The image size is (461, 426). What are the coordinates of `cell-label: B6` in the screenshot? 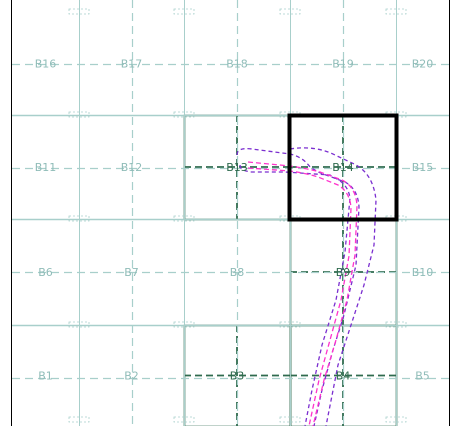 It's located at (45, 272).